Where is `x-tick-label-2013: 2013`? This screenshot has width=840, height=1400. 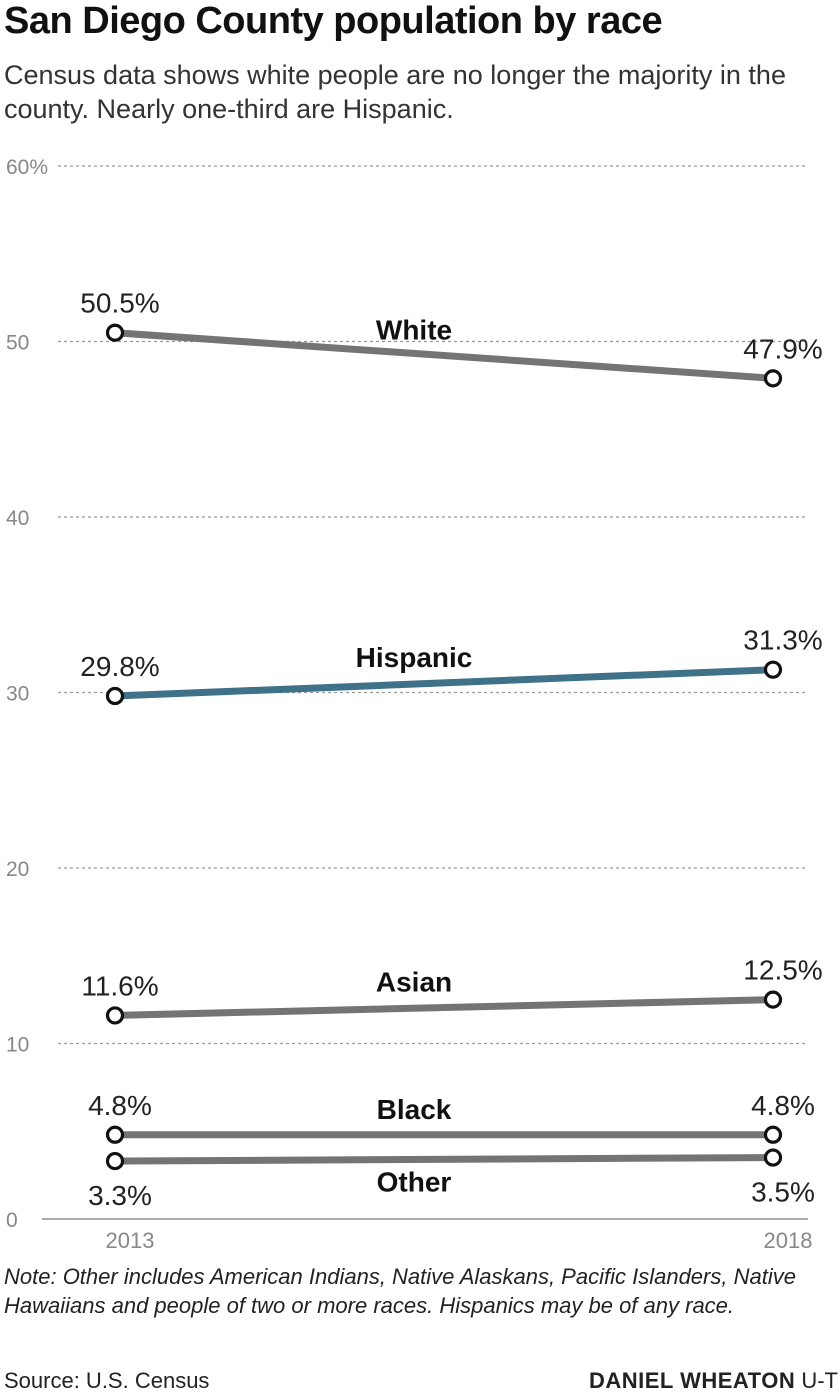
x-tick-label-2013: 2013 is located at coordinates (130, 1240).